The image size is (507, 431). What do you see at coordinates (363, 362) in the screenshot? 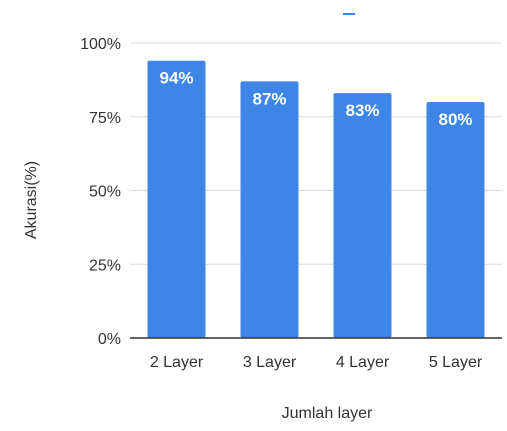
I see `x-tick-label: 4 Layer` at bounding box center [363, 362].